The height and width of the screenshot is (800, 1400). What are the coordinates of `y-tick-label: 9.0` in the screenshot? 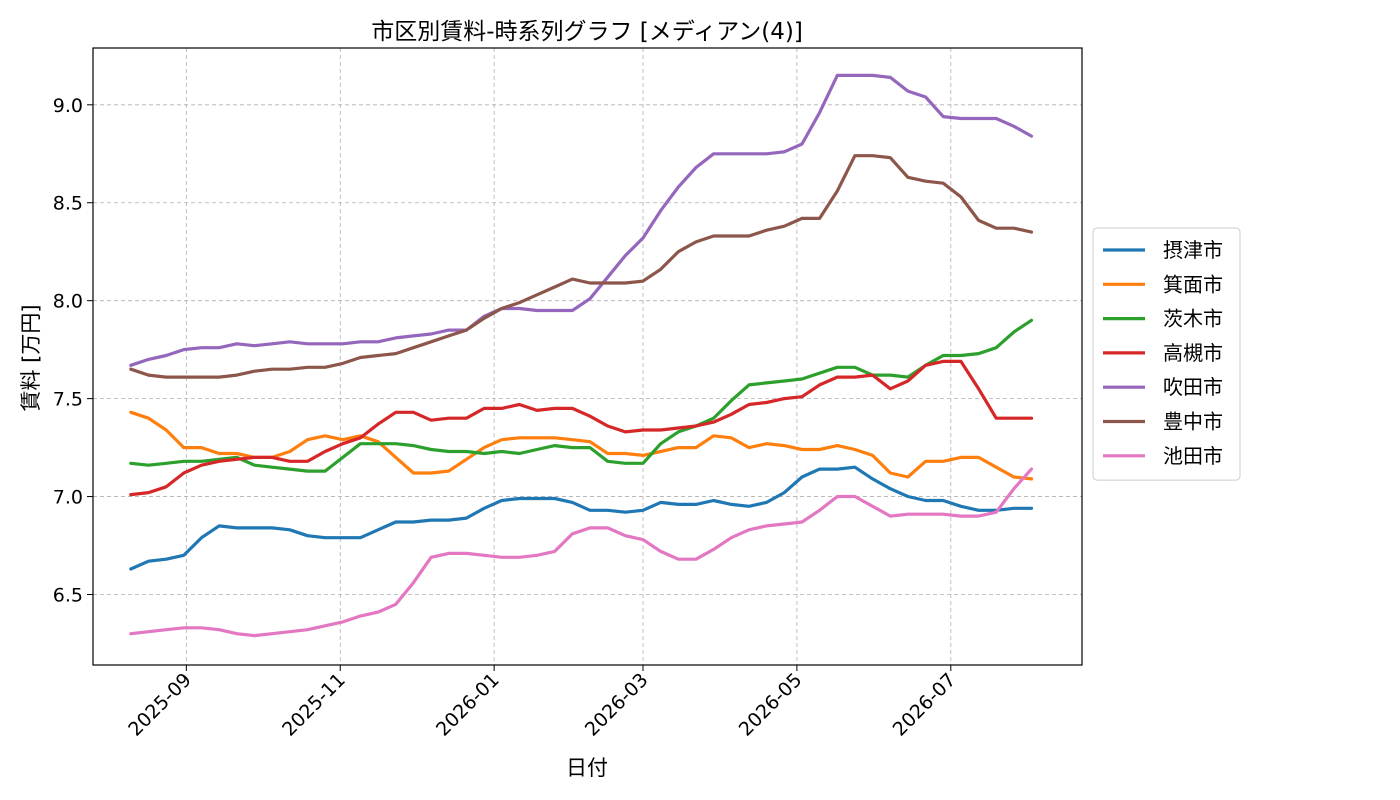 It's located at (68, 106).